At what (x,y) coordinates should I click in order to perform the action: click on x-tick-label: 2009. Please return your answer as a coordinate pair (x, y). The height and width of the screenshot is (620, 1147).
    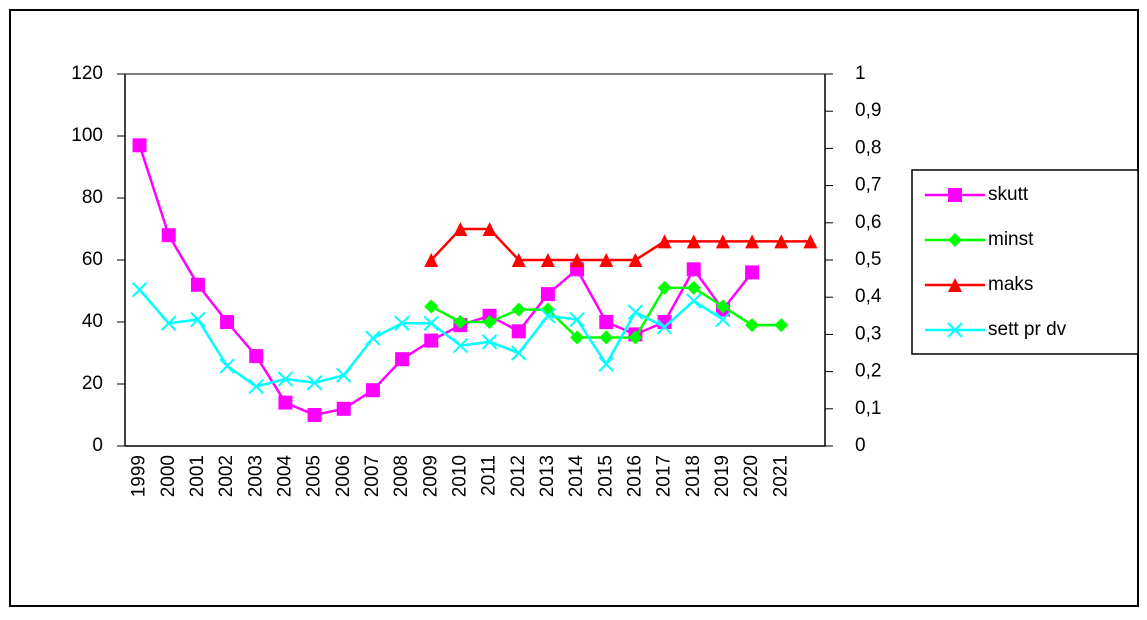
    Looking at the image, I should click on (430, 476).